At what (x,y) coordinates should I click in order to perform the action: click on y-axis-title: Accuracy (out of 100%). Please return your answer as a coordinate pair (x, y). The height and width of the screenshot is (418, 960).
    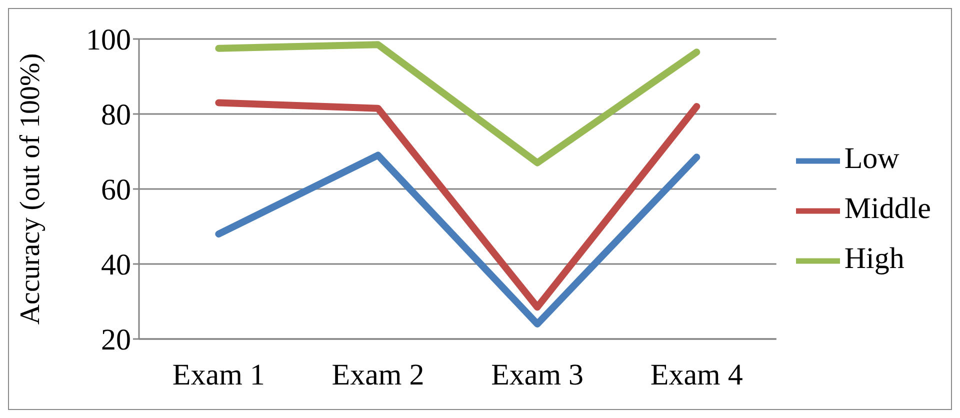
    Looking at the image, I should click on (30, 189).